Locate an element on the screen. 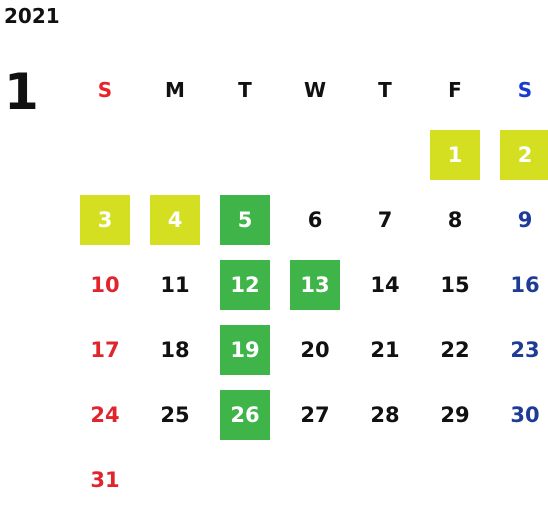  day-number: 3 is located at coordinates (105, 220).